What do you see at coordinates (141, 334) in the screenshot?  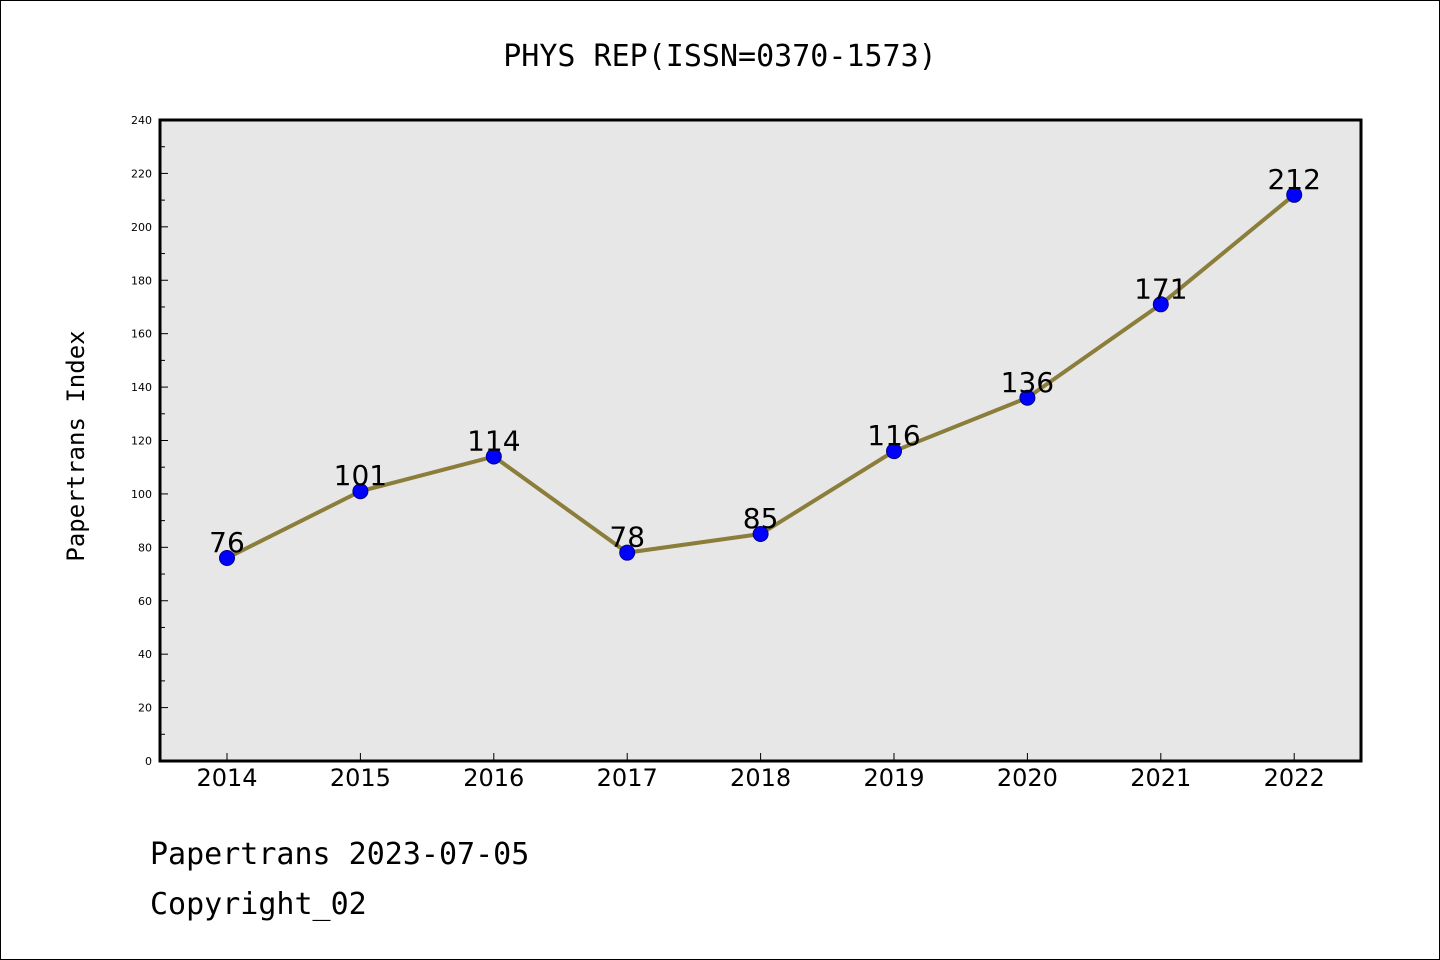 I see `y-tick-label: 160` at bounding box center [141, 334].